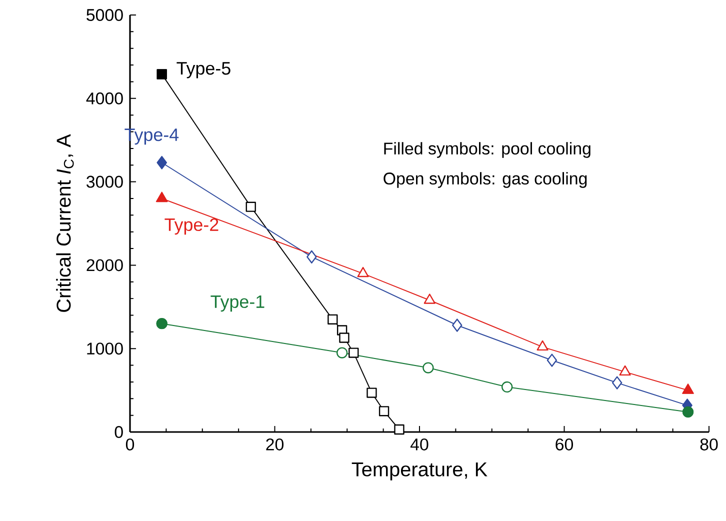 The width and height of the screenshot is (726, 521). Describe the element at coordinates (118, 432) in the screenshot. I see `y-tick-label: 0` at that location.